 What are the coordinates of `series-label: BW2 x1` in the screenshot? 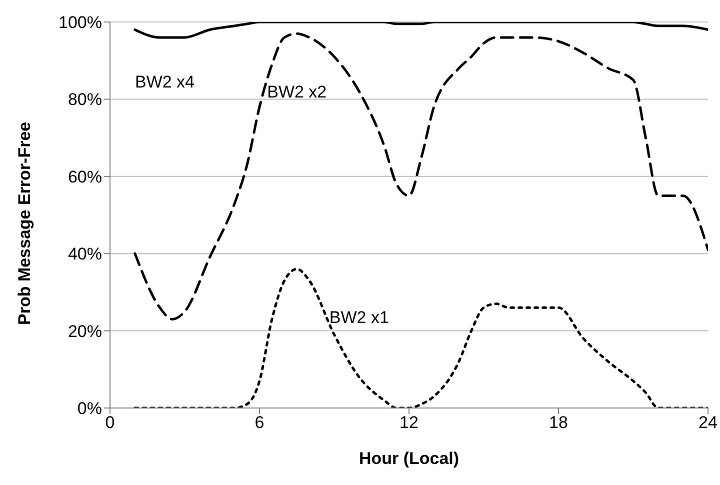 It's located at (359, 318).